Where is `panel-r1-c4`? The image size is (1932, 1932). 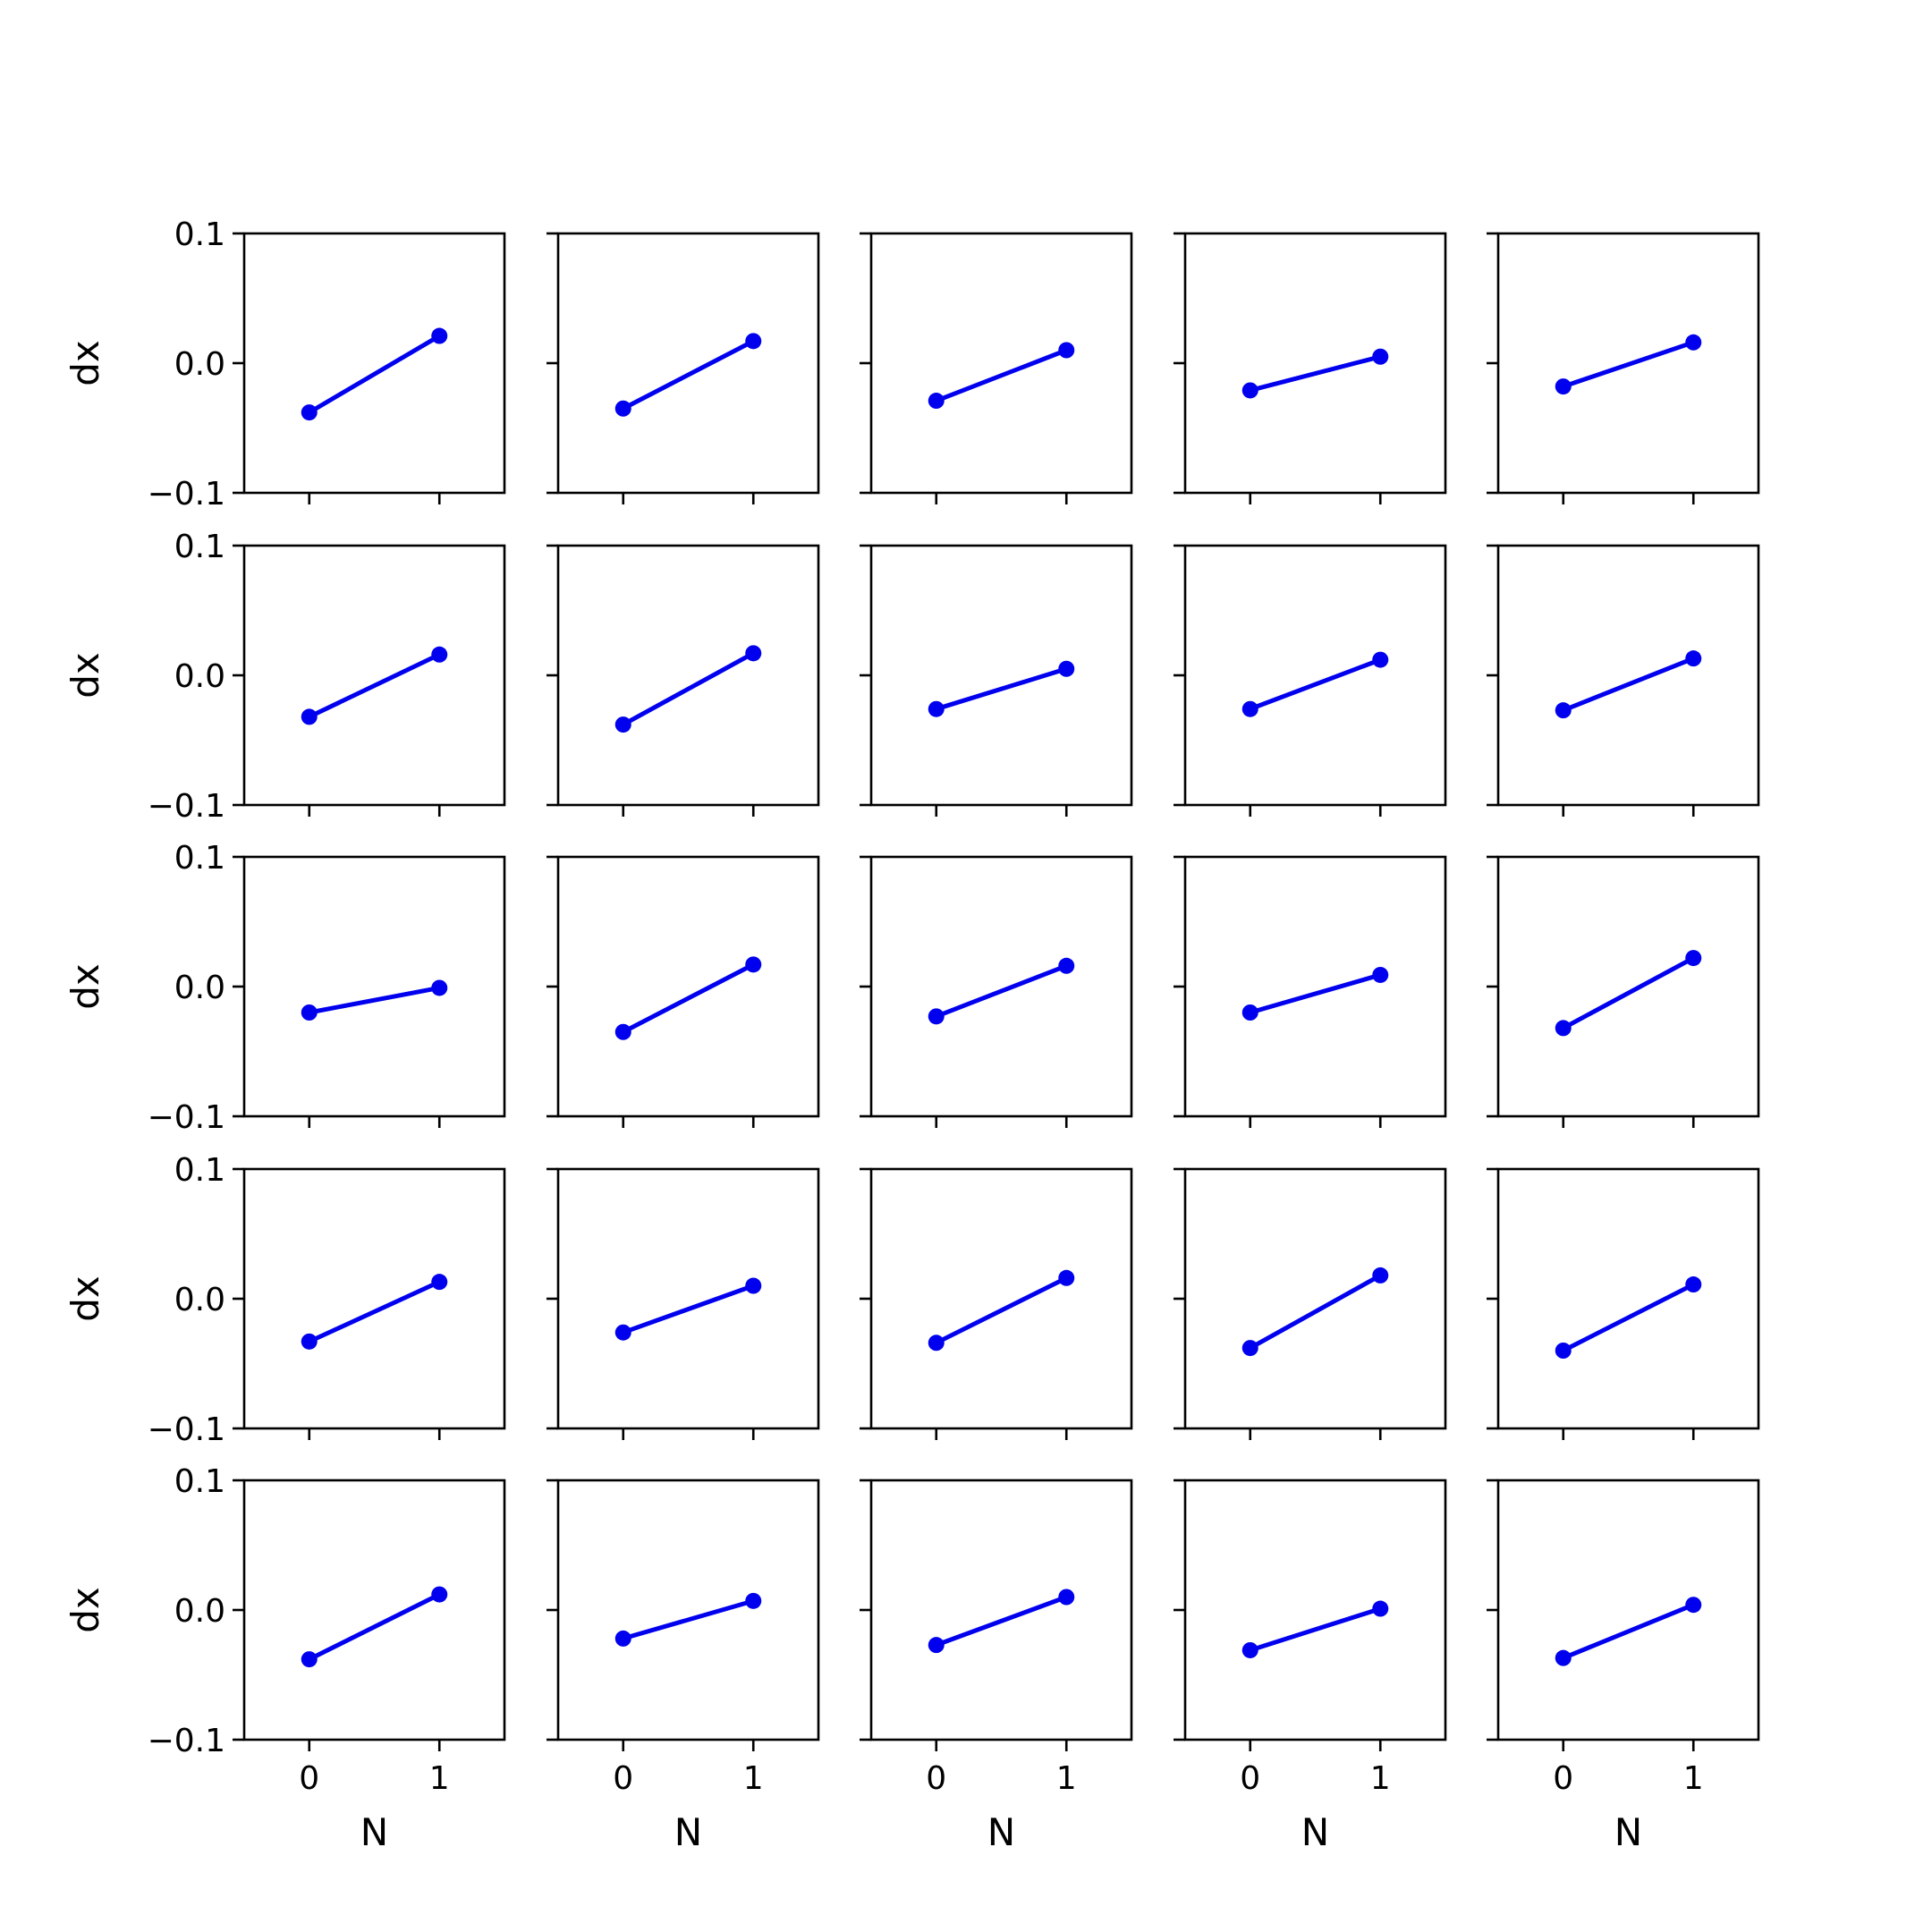 panel-r1-c4 is located at coordinates (1310, 368).